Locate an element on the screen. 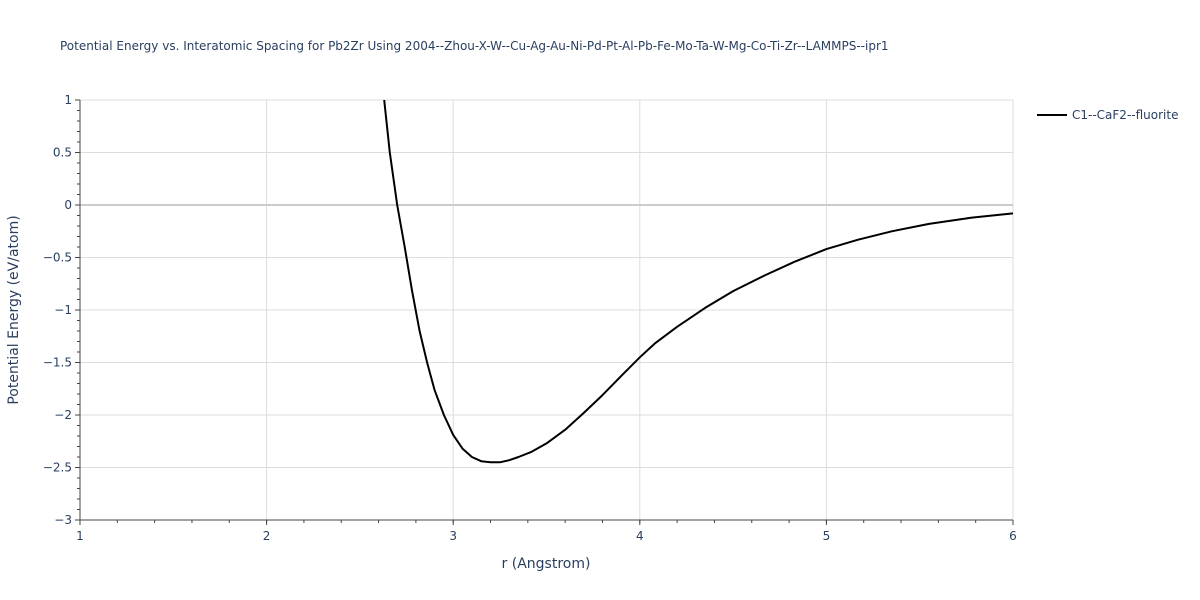 This screenshot has height=600, width=1200. x-axis-title: r (Angstrom) is located at coordinates (546, 564).